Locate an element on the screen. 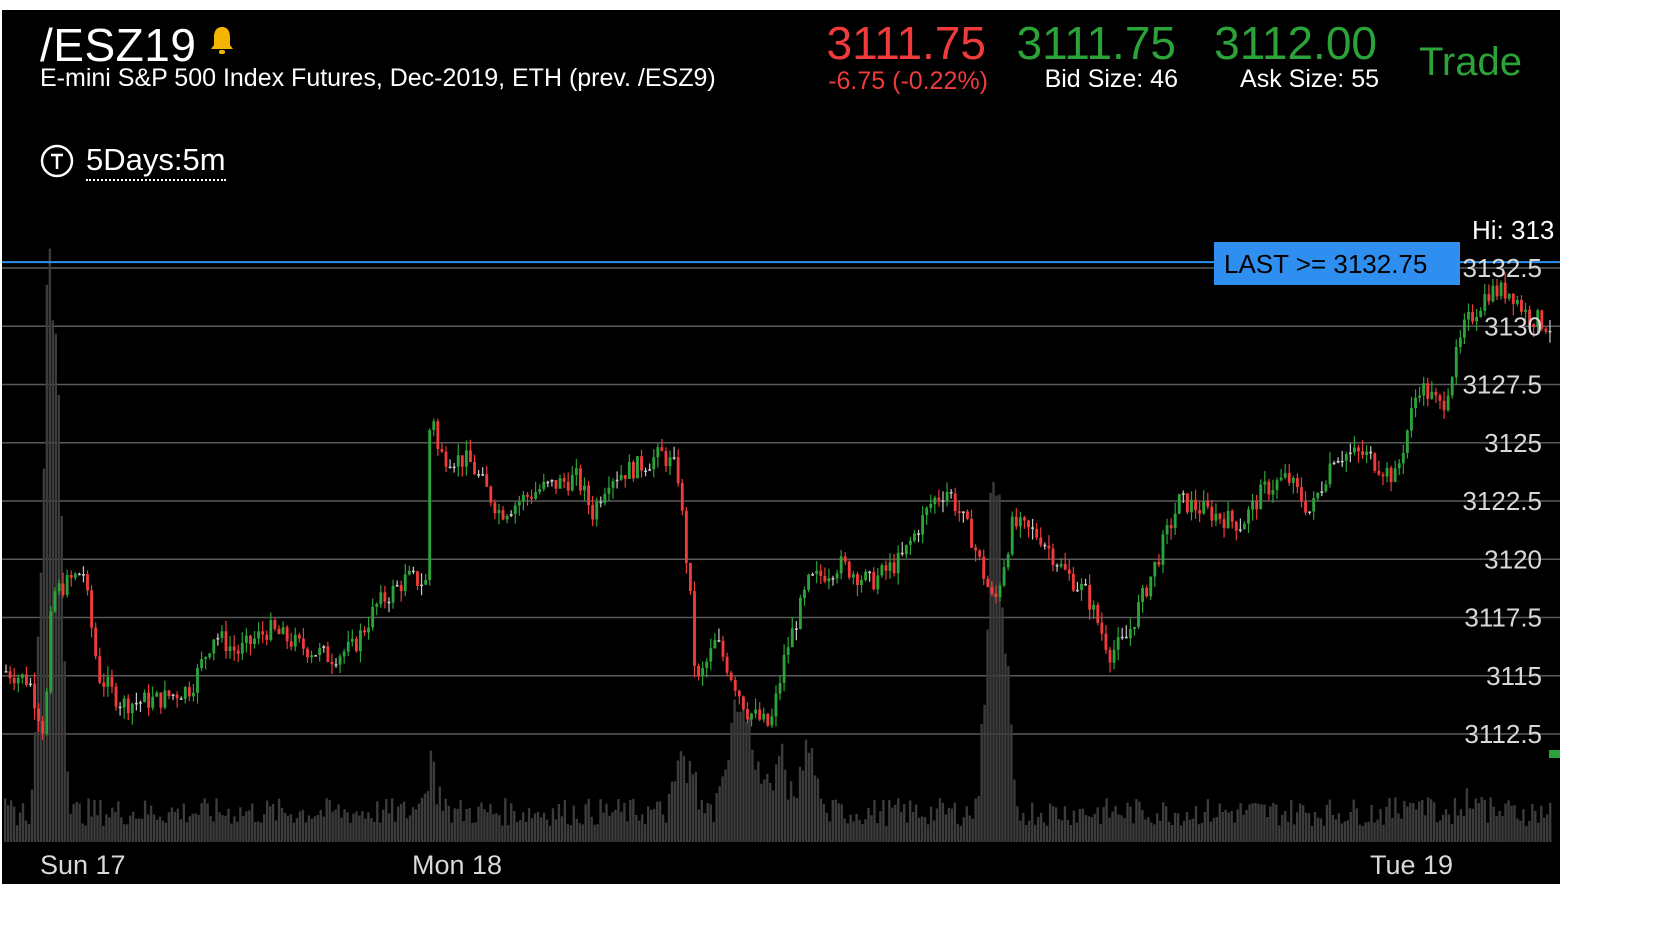 The image size is (1679, 948). high-label: Hi: 313 is located at coordinates (1513, 230).